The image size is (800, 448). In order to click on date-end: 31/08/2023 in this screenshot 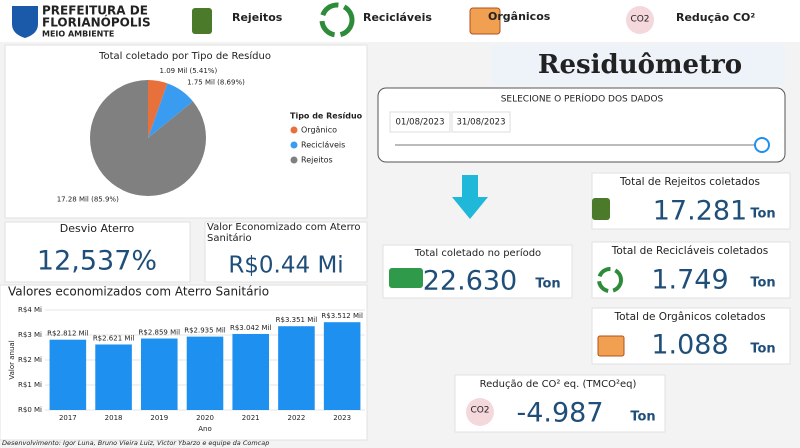, I will do `click(481, 123)`.